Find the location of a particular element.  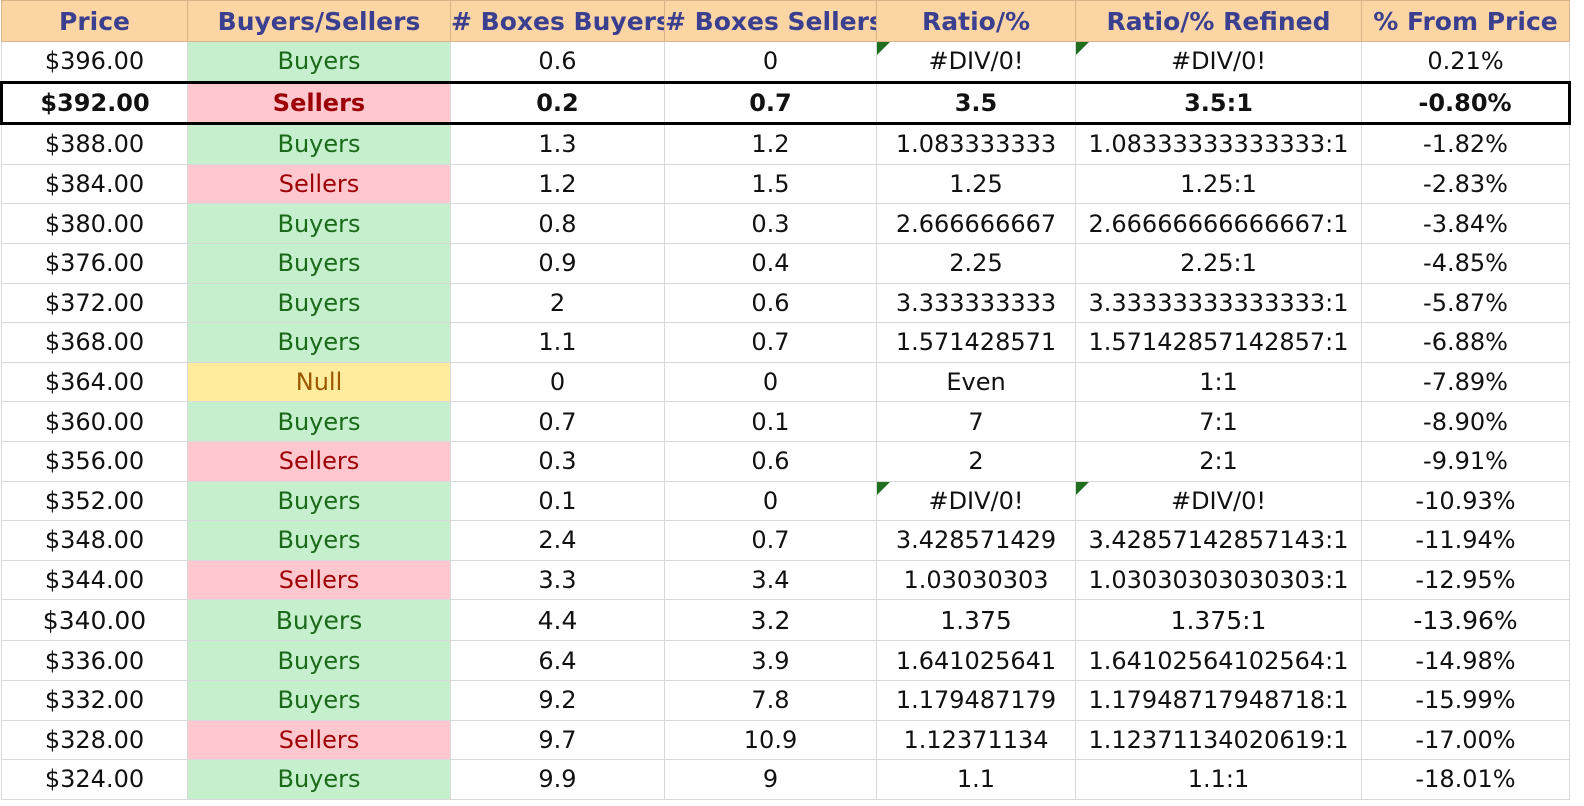

boxes-sellers-cell: 0.3 is located at coordinates (770, 223).